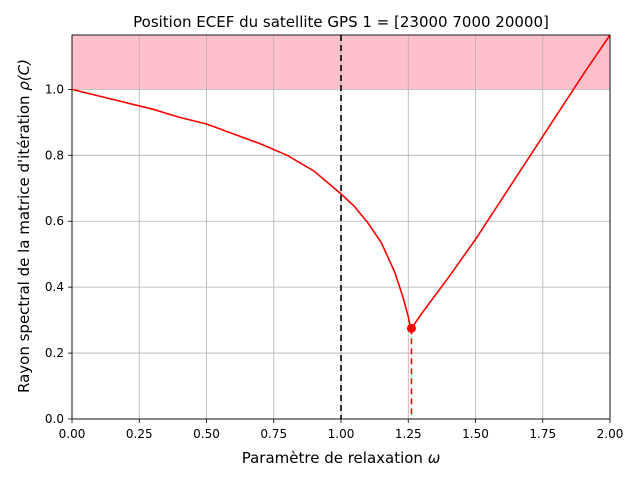 This screenshot has width=640, height=480. What do you see at coordinates (434, 458) in the screenshot?
I see `x-axis-symbol: ω` at bounding box center [434, 458].